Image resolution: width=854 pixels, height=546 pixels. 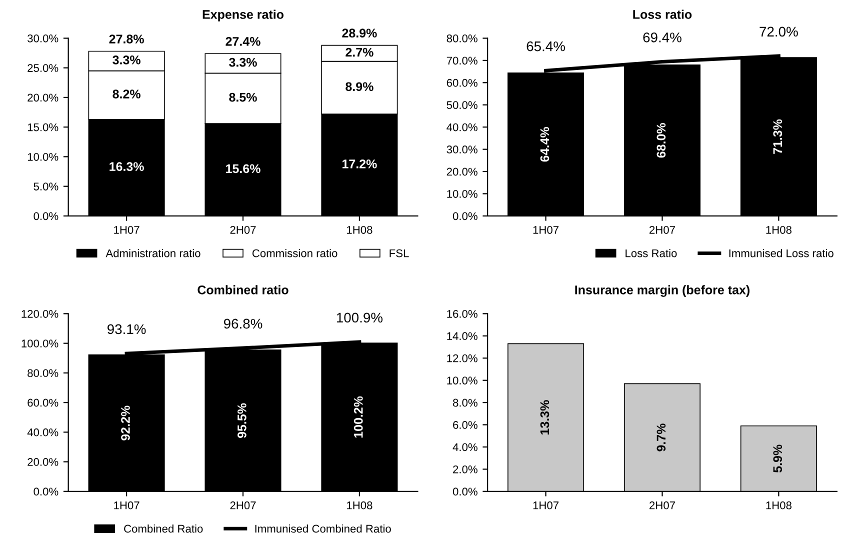 What do you see at coordinates (465, 447) in the screenshot?
I see `y-tick-label: 4.0%` at bounding box center [465, 447].